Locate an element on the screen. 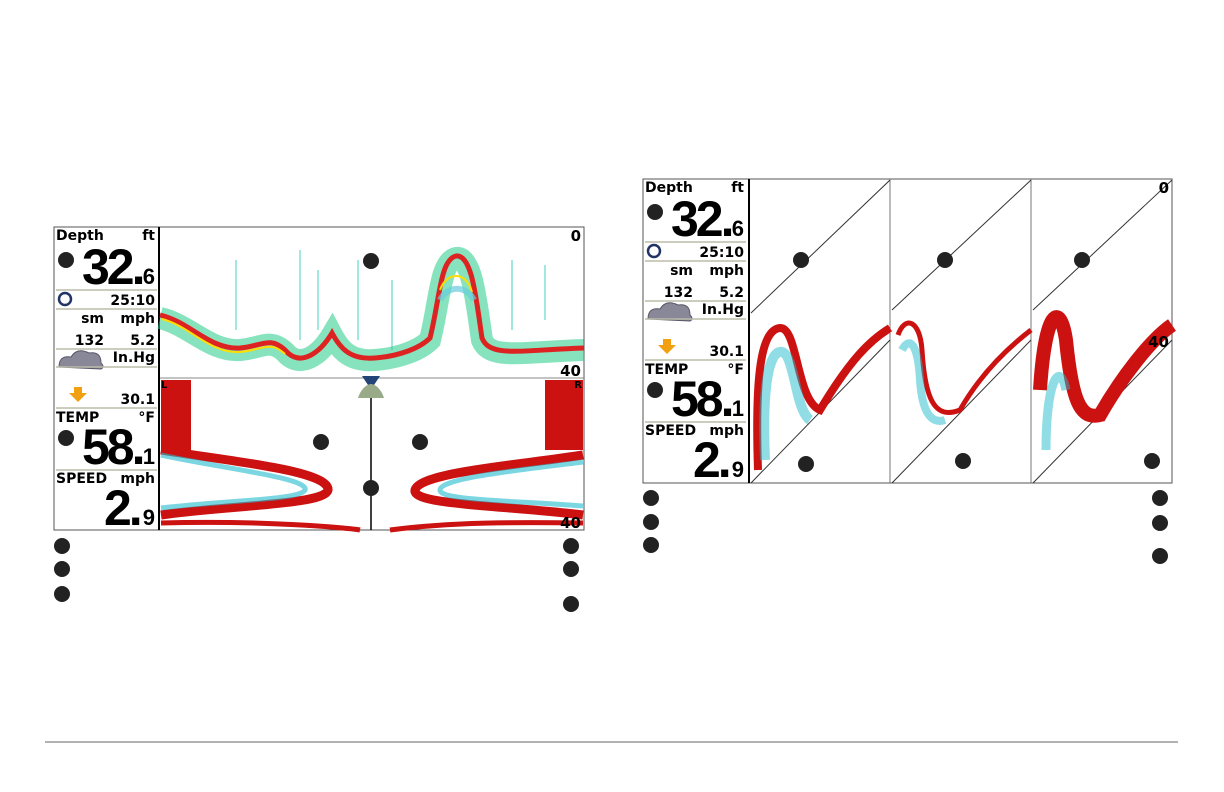 The height and width of the screenshot is (792, 1224). side-imaging is located at coordinates (372, 454).